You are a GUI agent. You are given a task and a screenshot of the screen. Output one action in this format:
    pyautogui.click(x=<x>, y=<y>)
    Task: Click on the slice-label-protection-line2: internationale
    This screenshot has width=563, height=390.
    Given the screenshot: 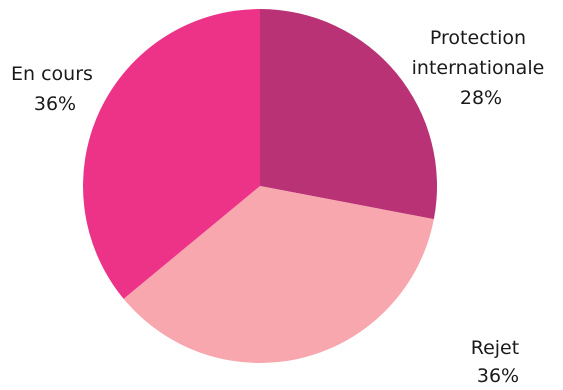 What is the action you would take?
    pyautogui.click(x=478, y=68)
    